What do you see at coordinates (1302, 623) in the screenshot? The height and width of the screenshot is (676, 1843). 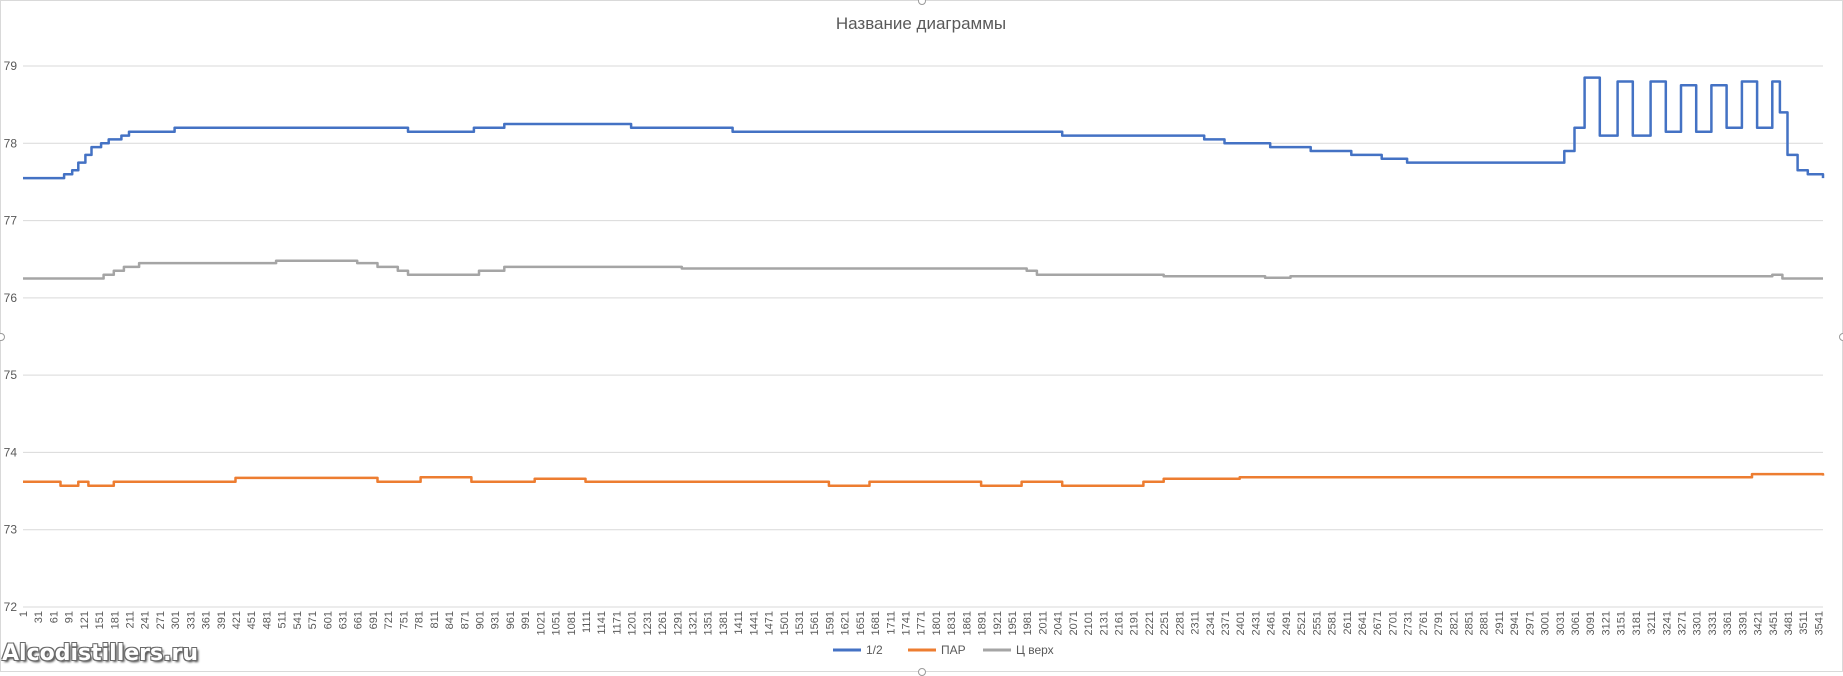 I see `x-tick-label: 2521` at bounding box center [1302, 623].